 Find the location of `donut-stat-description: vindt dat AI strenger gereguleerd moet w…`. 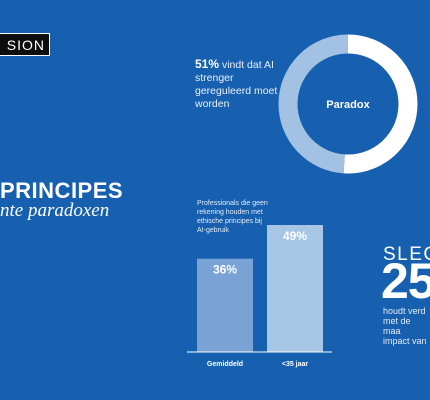

donut-stat-description: vindt dat AI strenger gereguleerd moet w… is located at coordinates (236, 84).